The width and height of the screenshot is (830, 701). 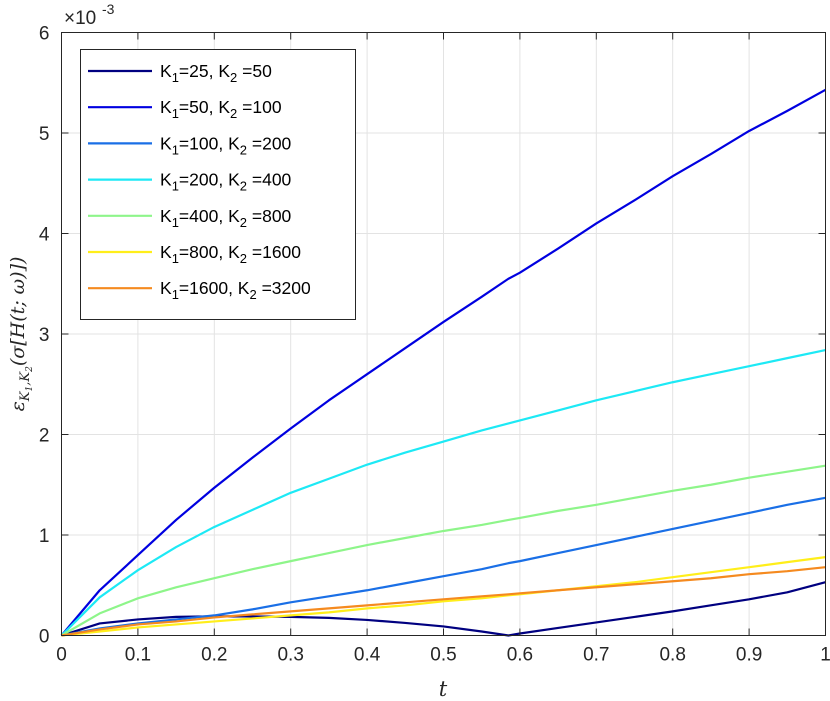 What do you see at coordinates (44, 34) in the screenshot?
I see `y-tick-label: 6` at bounding box center [44, 34].